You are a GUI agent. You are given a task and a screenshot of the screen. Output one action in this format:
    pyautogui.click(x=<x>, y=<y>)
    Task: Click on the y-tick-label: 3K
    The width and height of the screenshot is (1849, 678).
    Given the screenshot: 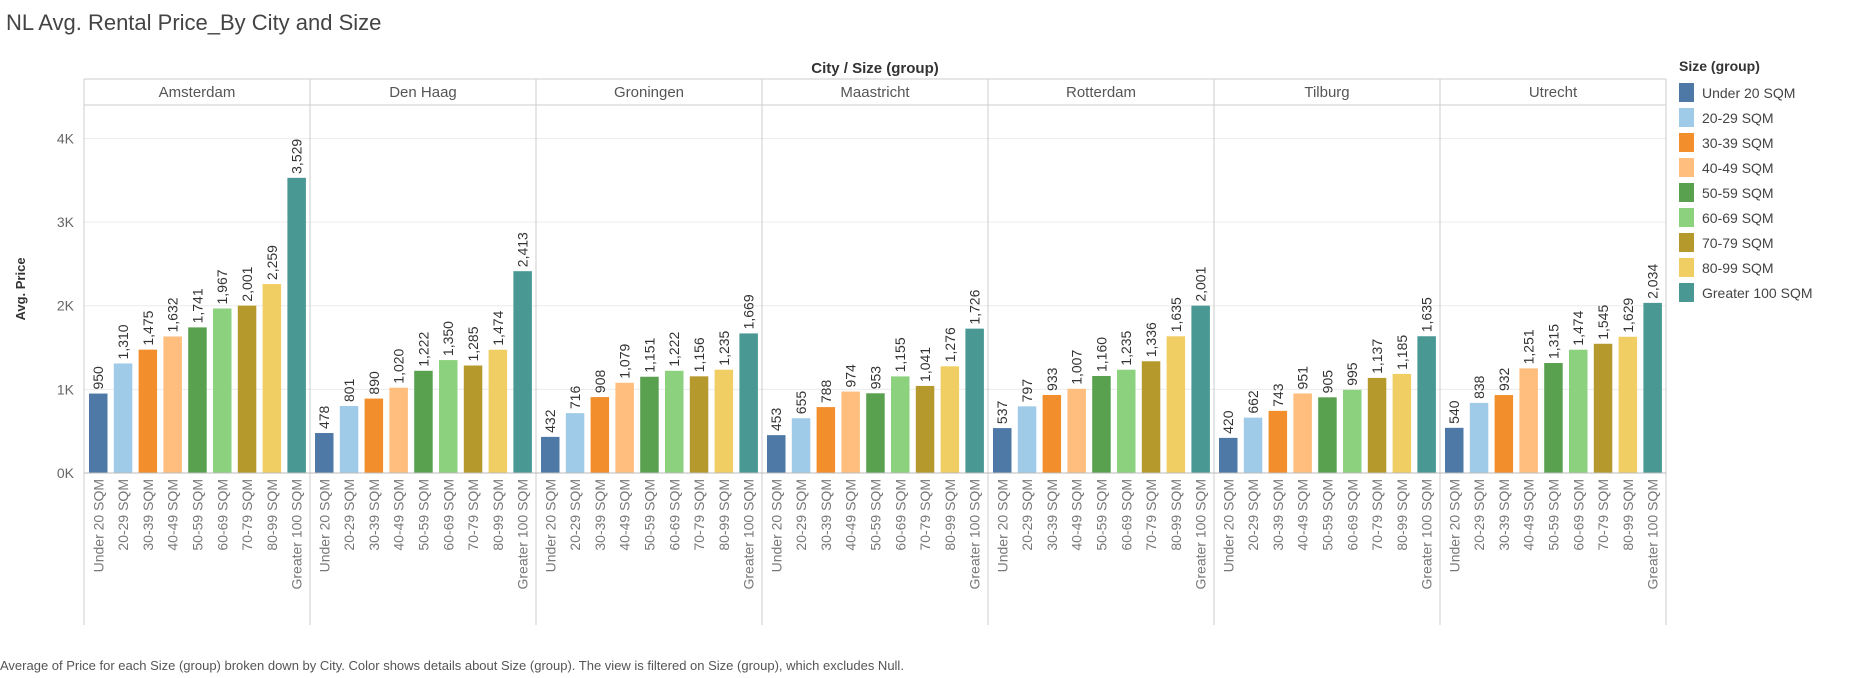 What is the action you would take?
    pyautogui.click(x=66, y=222)
    